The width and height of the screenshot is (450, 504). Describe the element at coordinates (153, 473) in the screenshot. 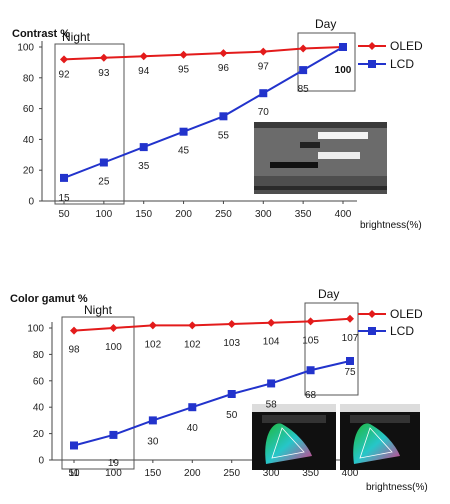

I see `x-tick-label: 150` at that location.